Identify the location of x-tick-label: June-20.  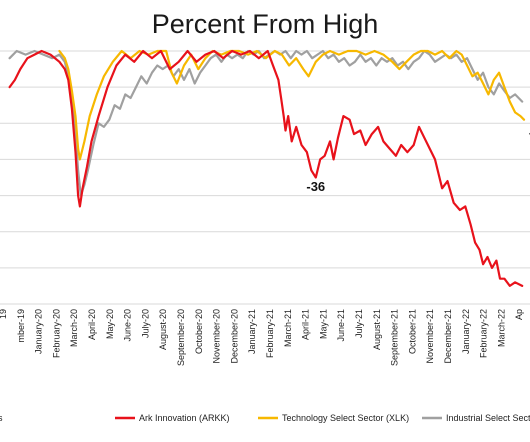
(128, 325).